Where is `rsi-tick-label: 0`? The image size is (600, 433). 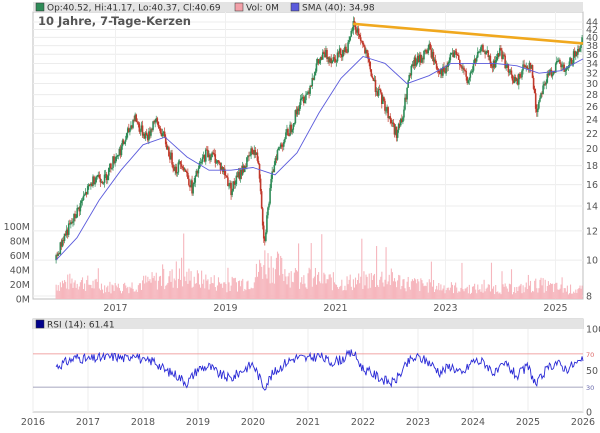
rsi-tick-label: 0 is located at coordinates (589, 413).